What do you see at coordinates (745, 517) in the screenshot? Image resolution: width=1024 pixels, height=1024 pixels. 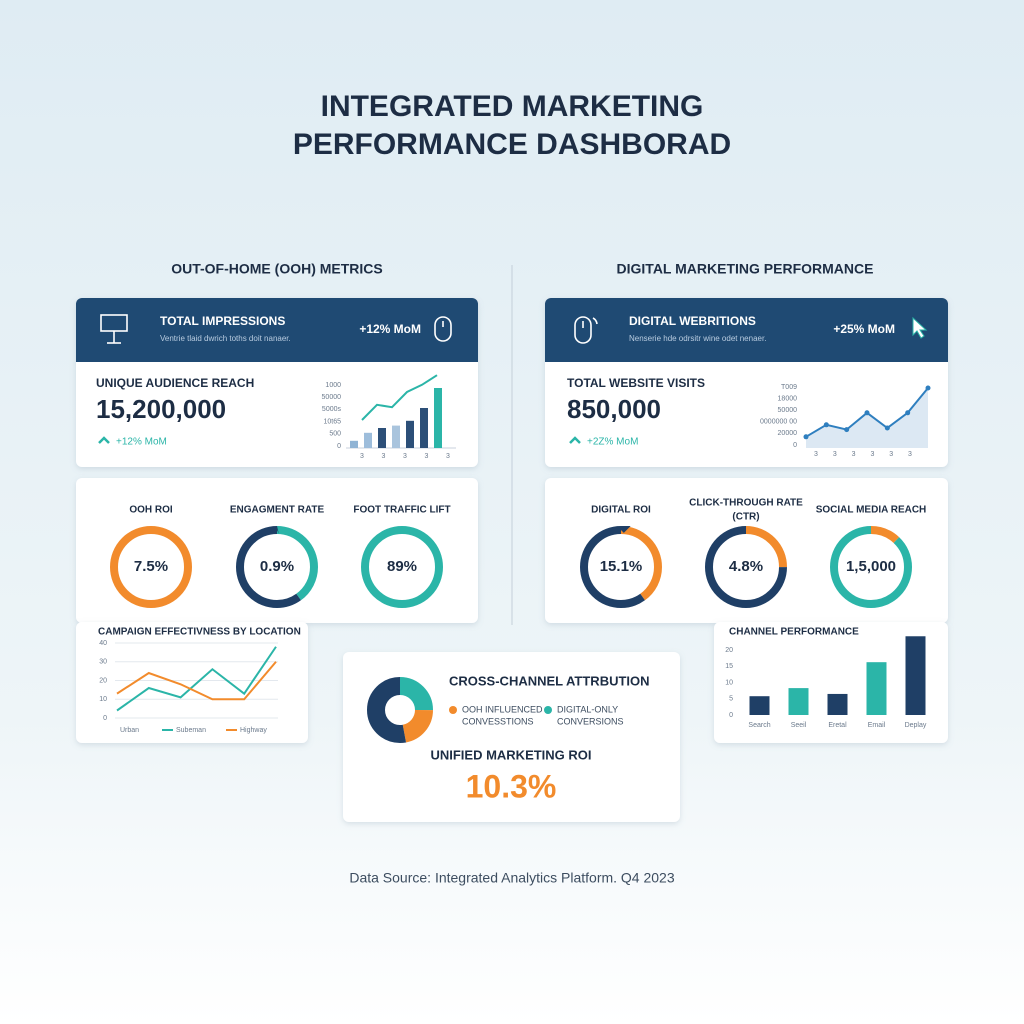 I see `gauge-label: (CTR)` at bounding box center [745, 517].